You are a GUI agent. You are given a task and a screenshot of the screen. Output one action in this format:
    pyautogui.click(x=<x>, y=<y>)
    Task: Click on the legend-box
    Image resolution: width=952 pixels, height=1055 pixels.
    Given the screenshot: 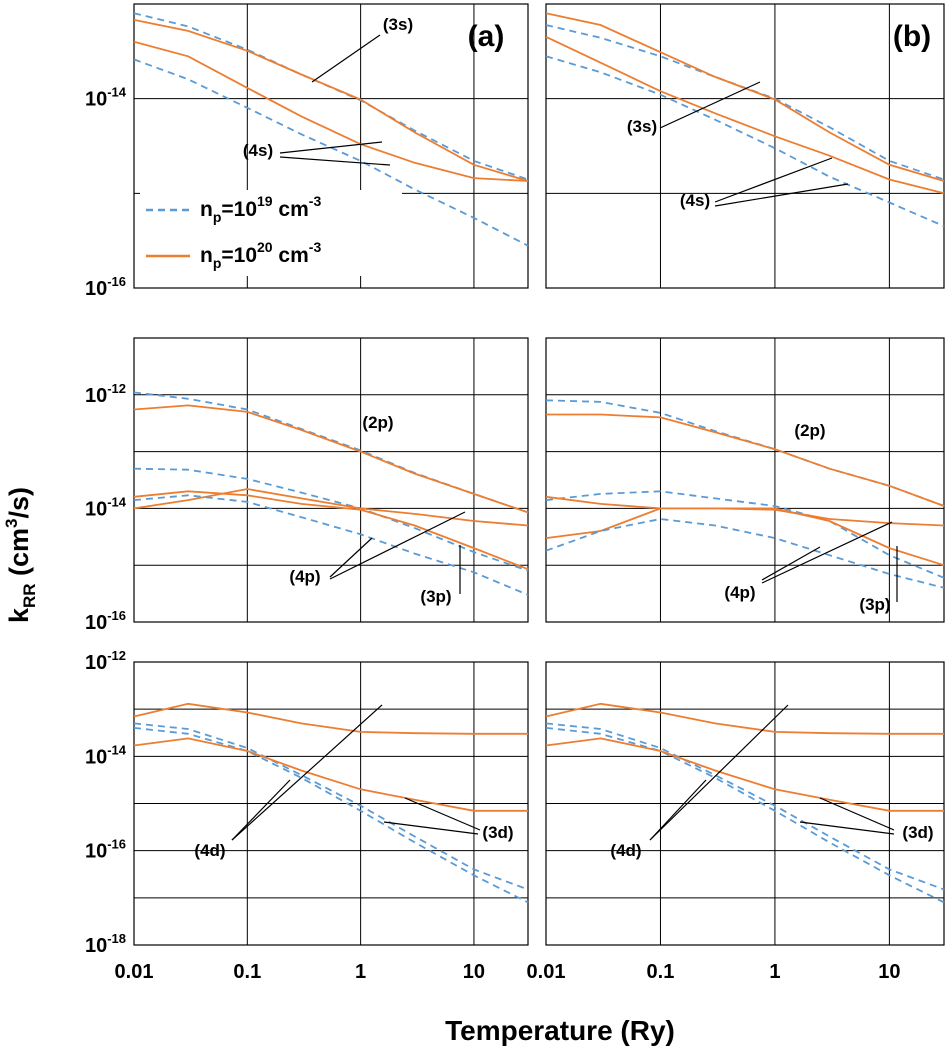 What is the action you would take?
    pyautogui.click(x=271, y=233)
    